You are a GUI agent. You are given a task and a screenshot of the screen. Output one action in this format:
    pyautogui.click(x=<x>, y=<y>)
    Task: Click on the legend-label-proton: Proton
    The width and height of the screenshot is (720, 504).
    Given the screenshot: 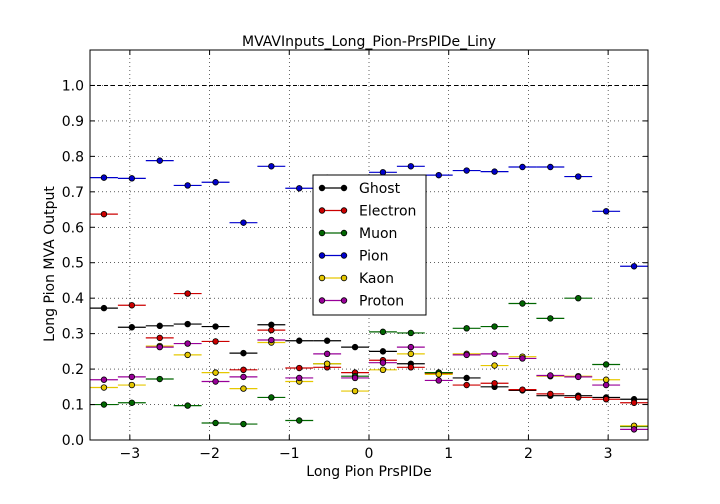 What is the action you would take?
    pyautogui.click(x=381, y=302)
    